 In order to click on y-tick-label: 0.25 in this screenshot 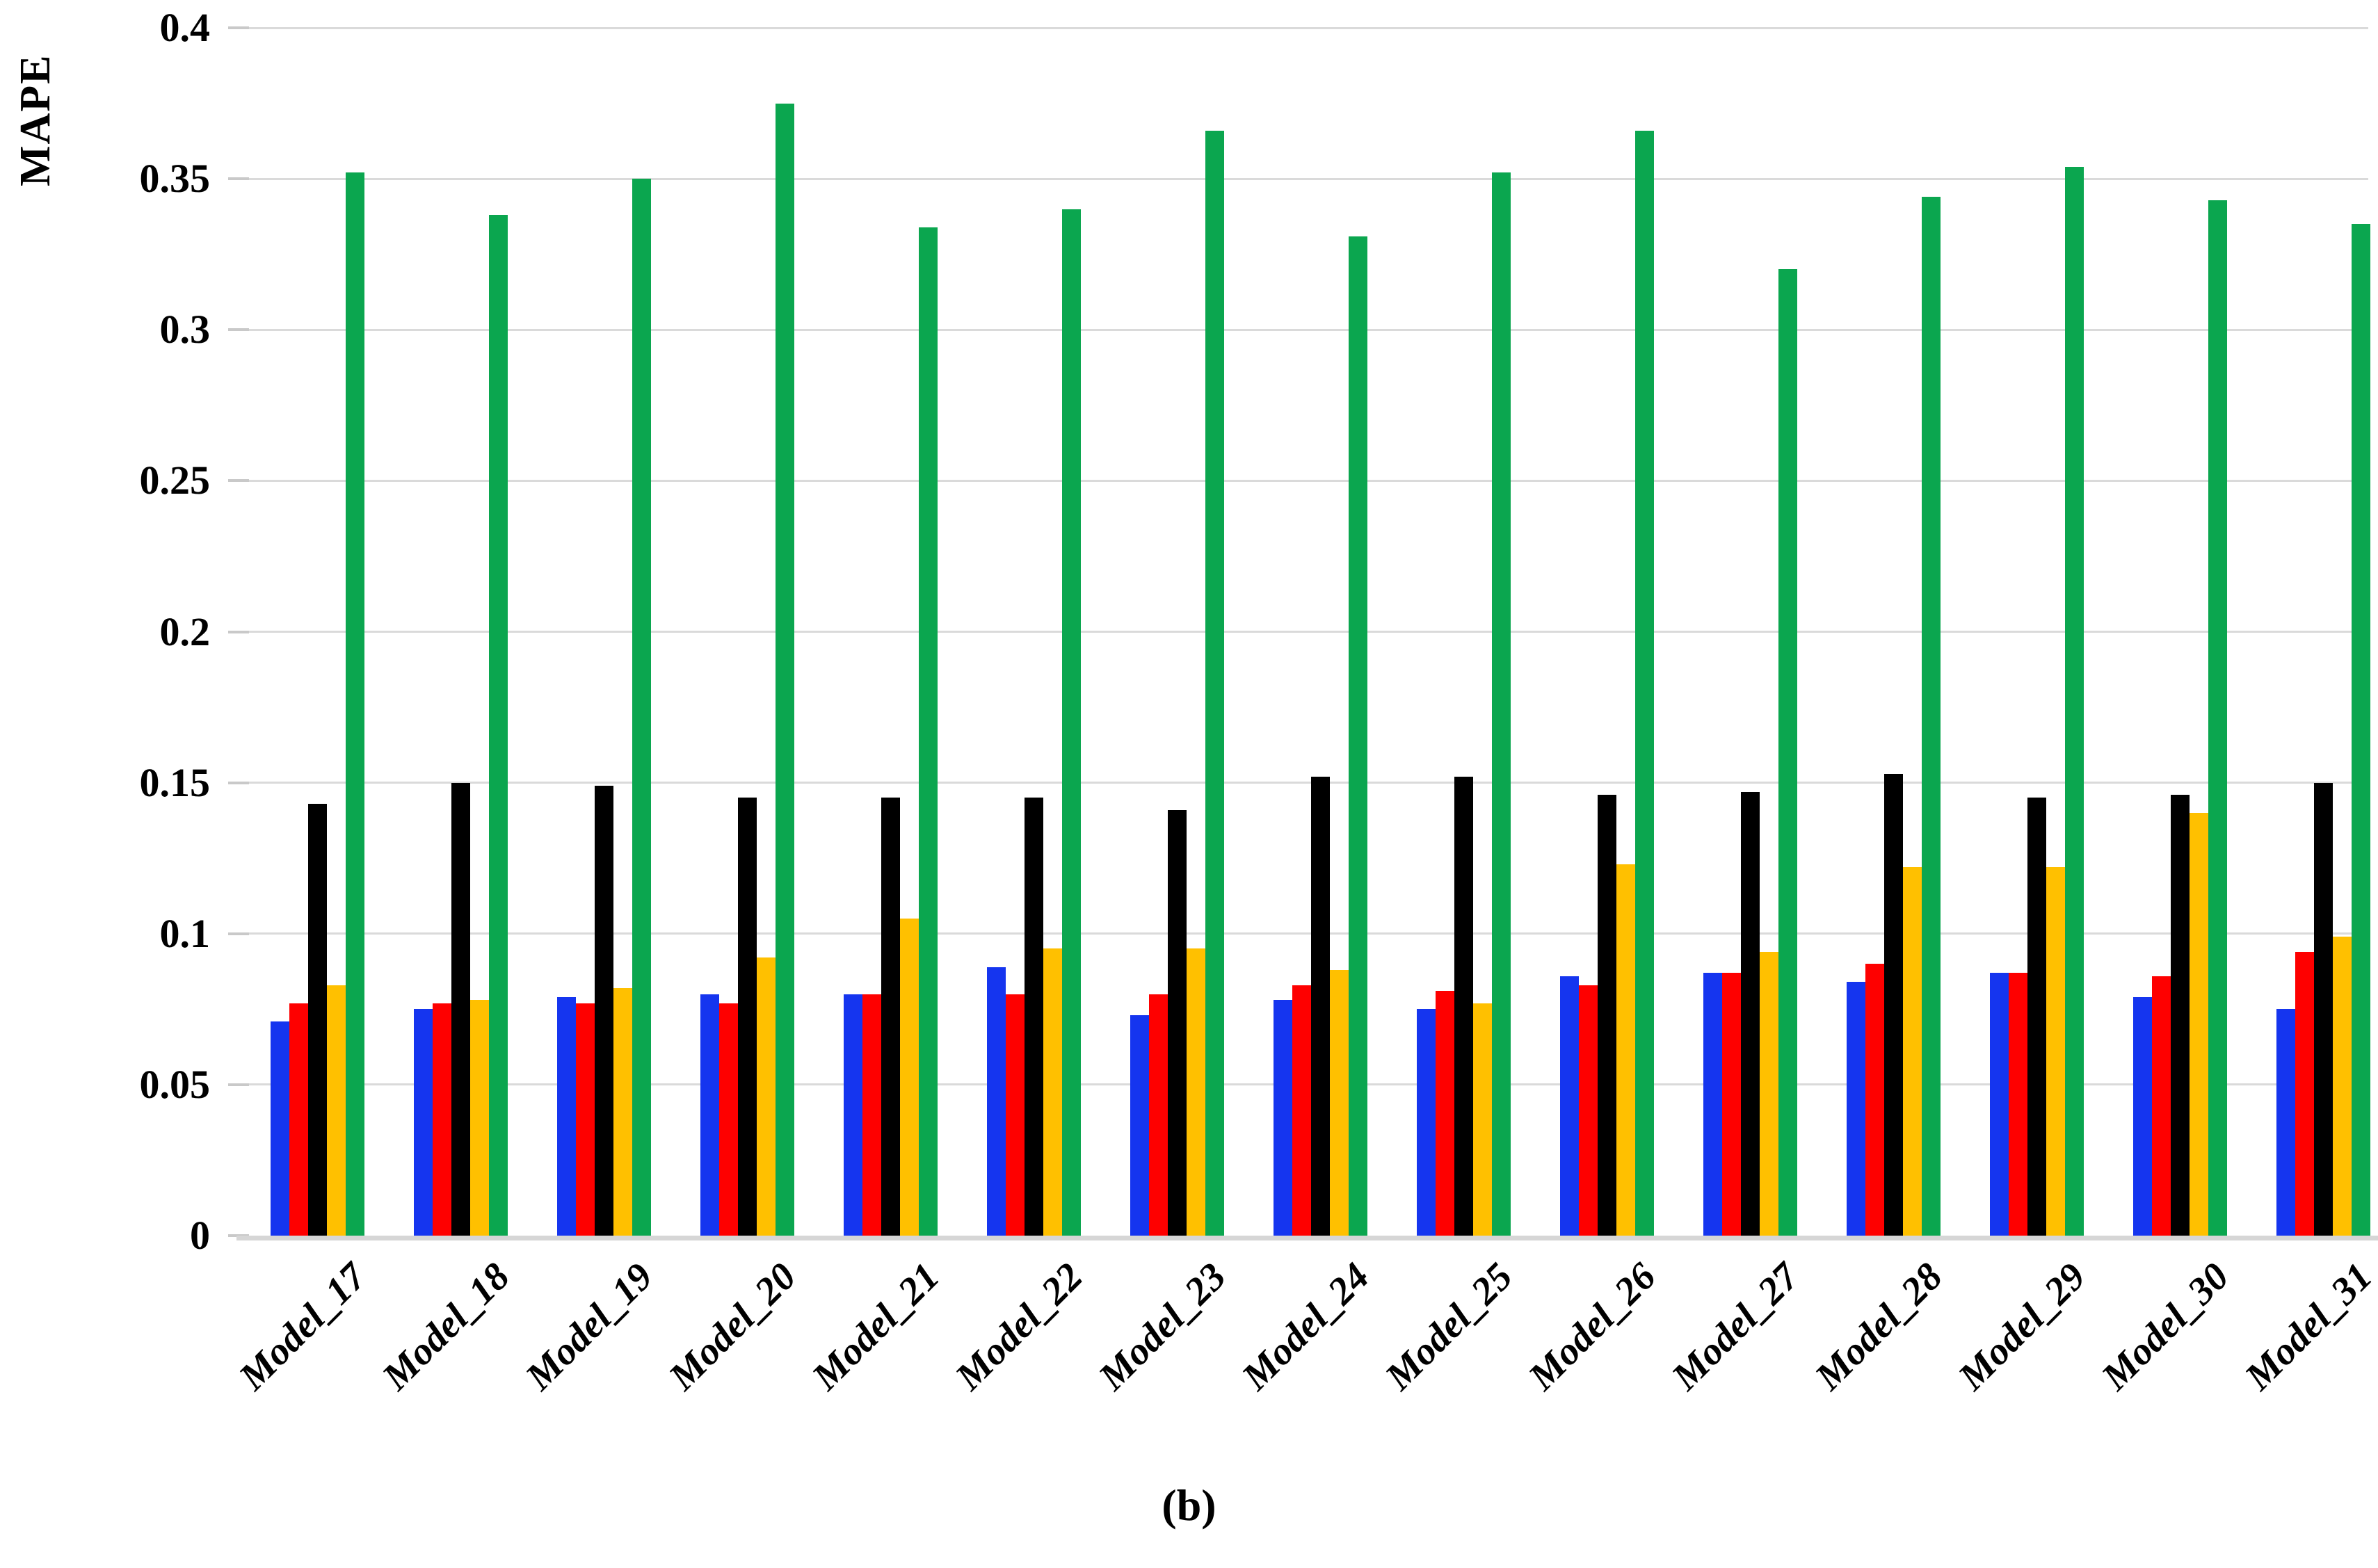, I will do `click(175, 480)`.